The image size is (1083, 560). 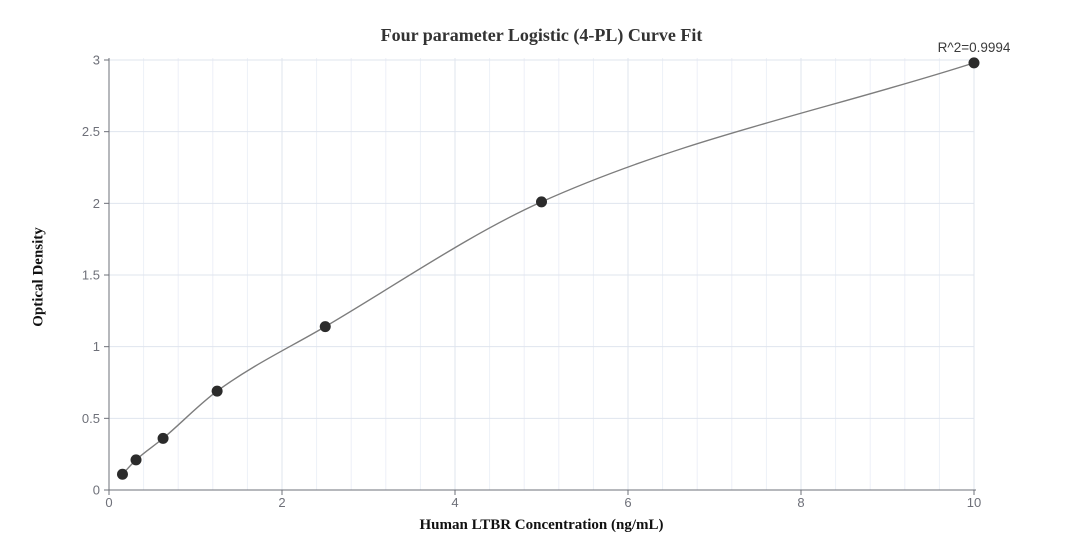 What do you see at coordinates (96, 490) in the screenshot?
I see `y-tick-label: 0` at bounding box center [96, 490].